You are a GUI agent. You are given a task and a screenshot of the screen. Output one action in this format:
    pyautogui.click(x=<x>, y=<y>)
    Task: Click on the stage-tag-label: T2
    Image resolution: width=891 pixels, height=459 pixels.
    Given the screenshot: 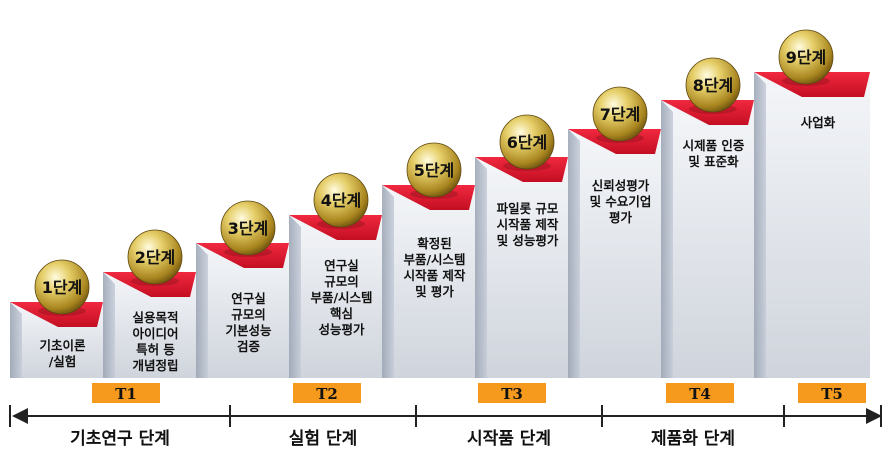 What is the action you would take?
    pyautogui.click(x=327, y=394)
    